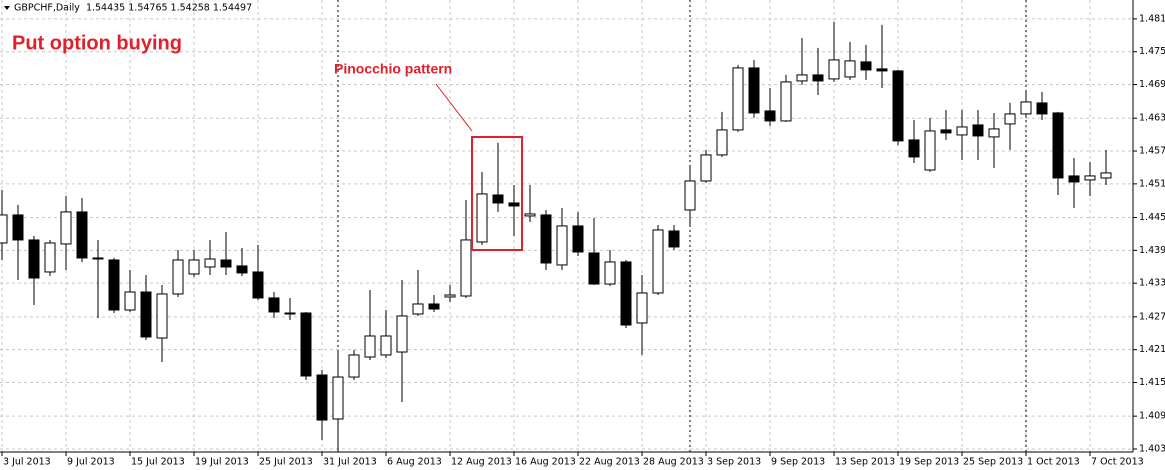 The width and height of the screenshot is (1165, 470). Describe the element at coordinates (609, 462) in the screenshot. I see `x-tick-label: 22 Aug 2013` at that location.